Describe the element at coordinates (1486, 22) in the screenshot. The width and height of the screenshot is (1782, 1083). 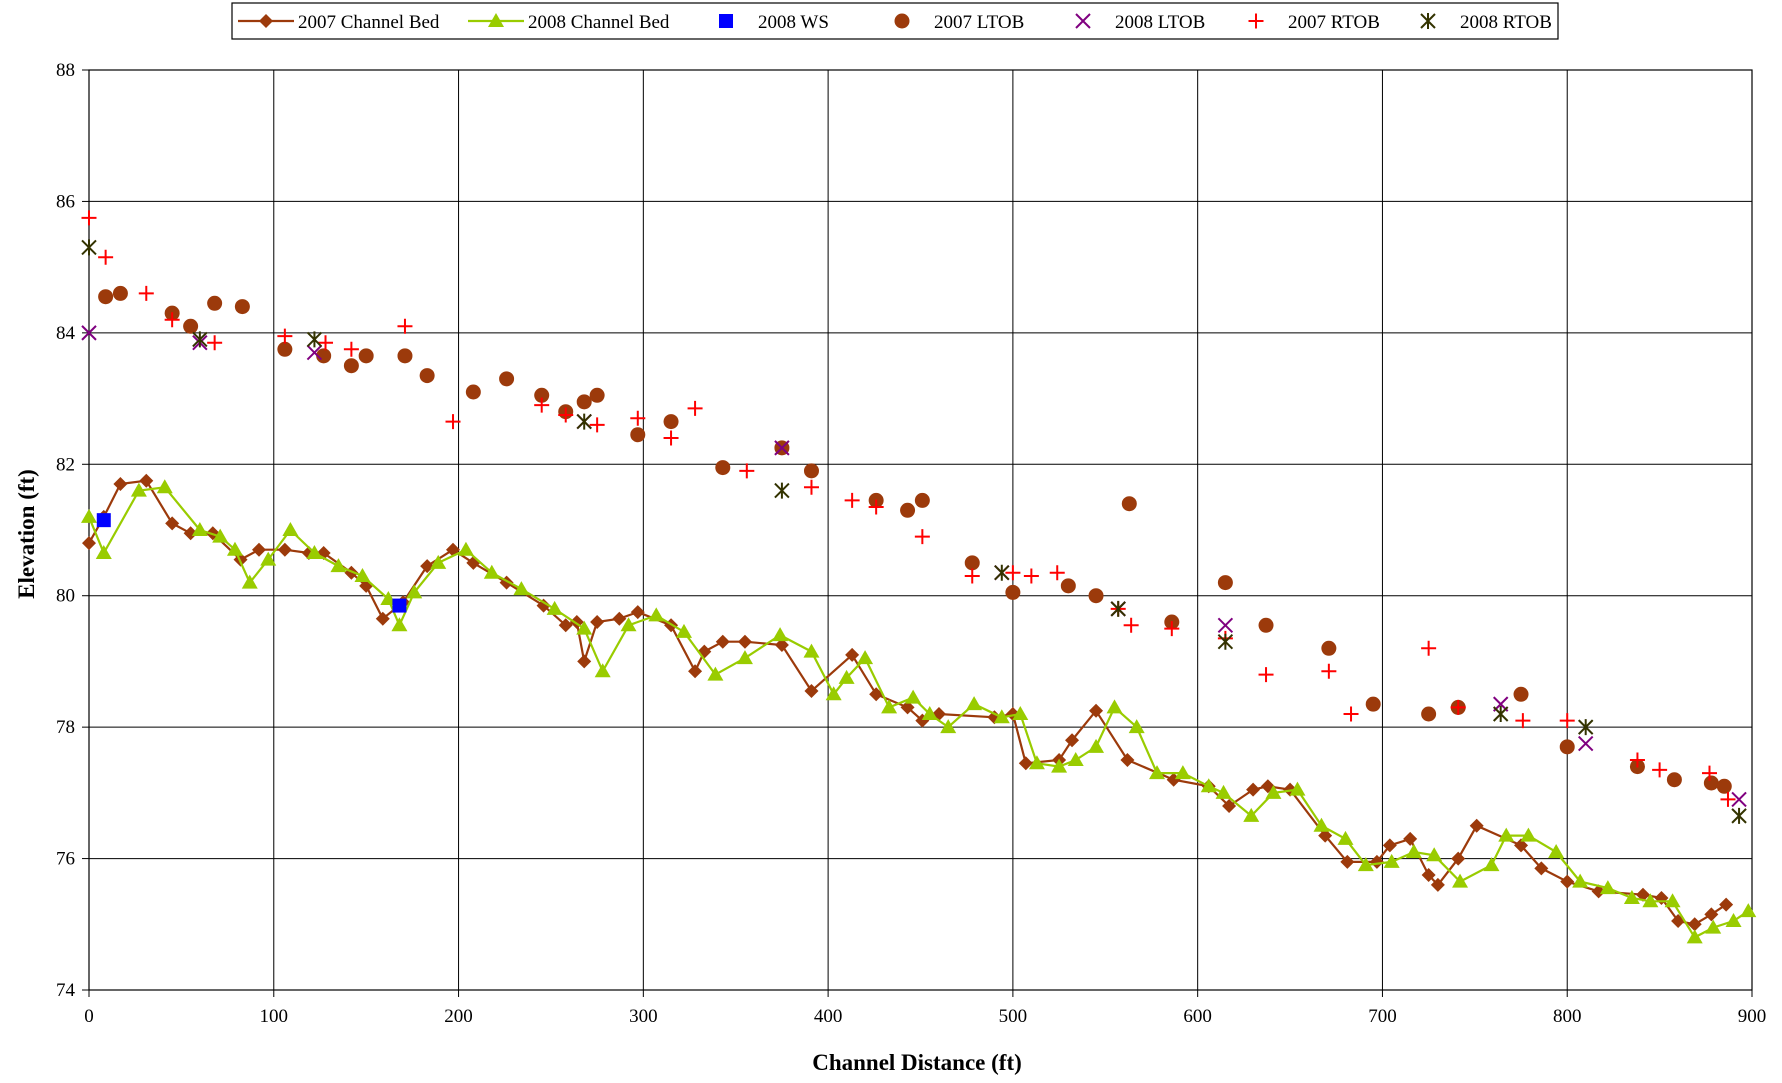
I see `legend-item-2008-rtob: 2008 RTOB` at that location.